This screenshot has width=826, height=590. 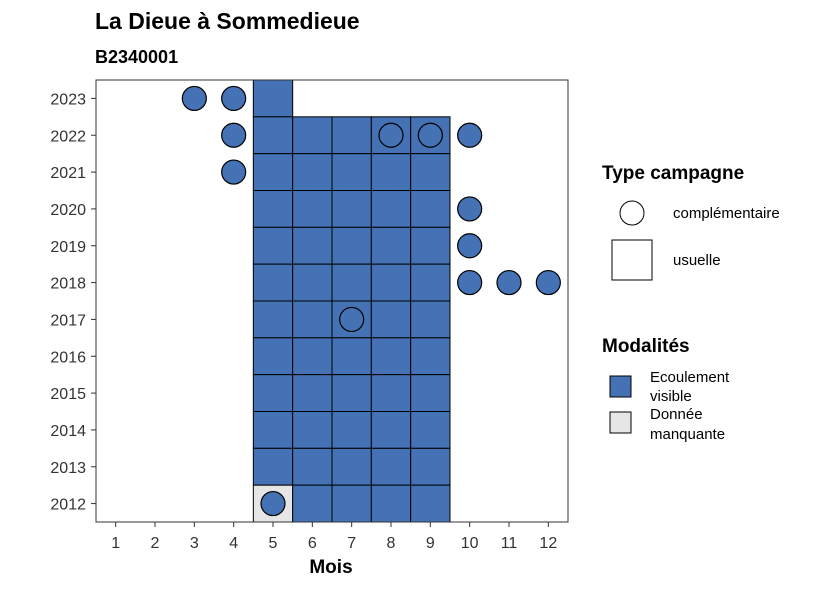 I want to click on legend-modality-label: visible, so click(x=671, y=396).